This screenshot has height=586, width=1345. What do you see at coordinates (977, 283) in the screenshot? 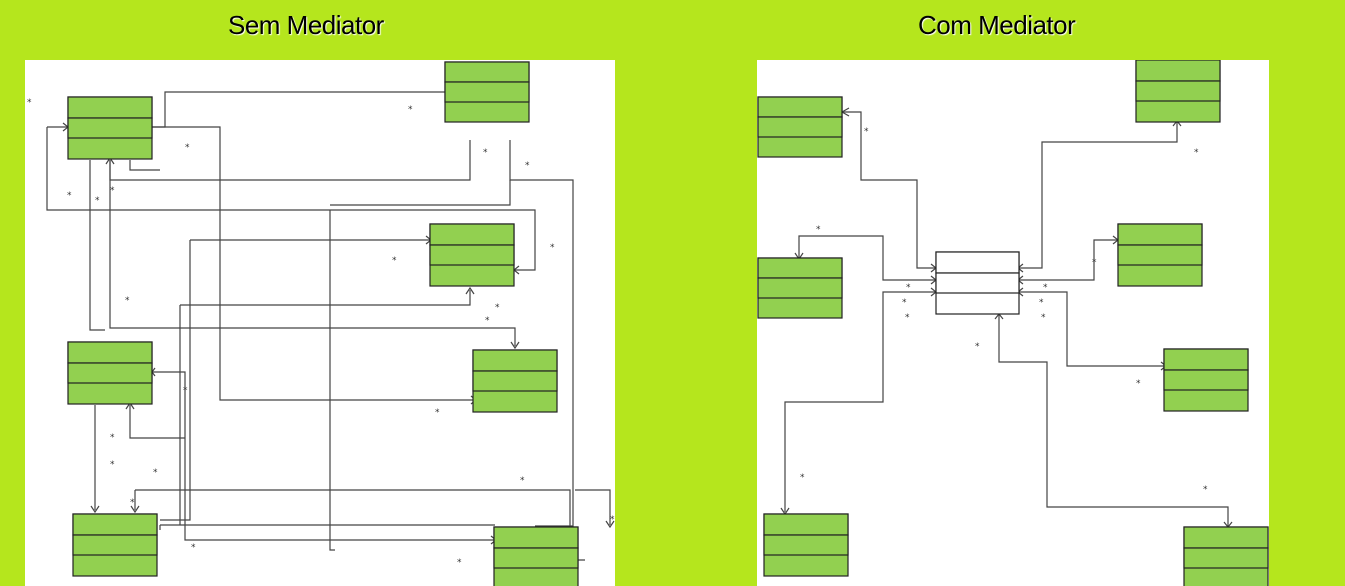
I see `mediator-box` at bounding box center [977, 283].